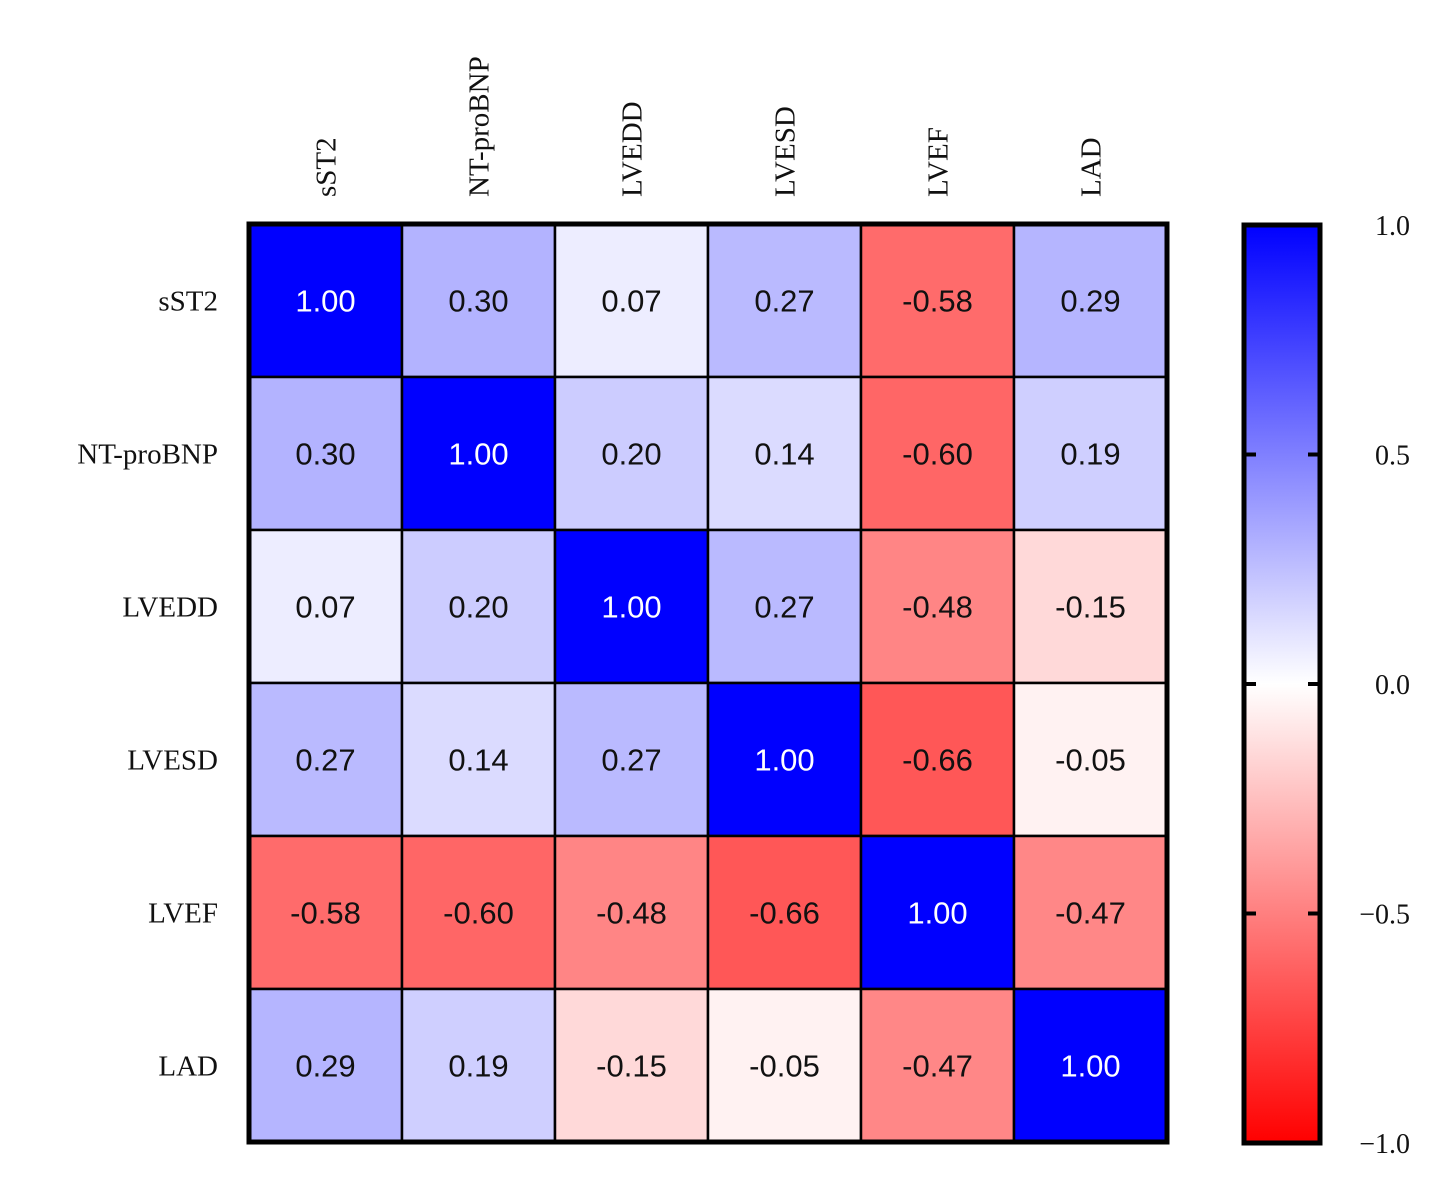  Describe the element at coordinates (1384, 915) in the screenshot. I see `colorbar-tick-label: −0.5` at that location.